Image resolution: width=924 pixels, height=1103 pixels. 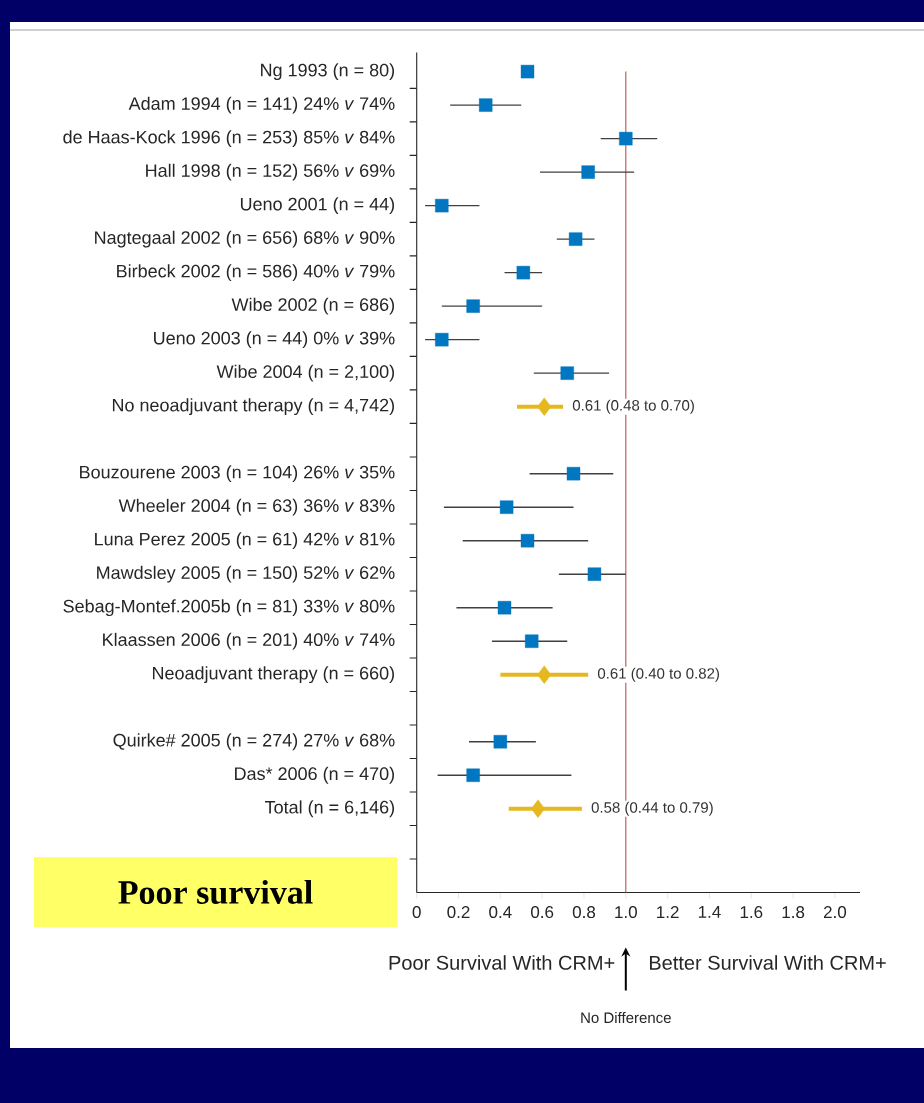 What do you see at coordinates (751, 912) in the screenshot?
I see `x-tick-label: 1.6` at bounding box center [751, 912].